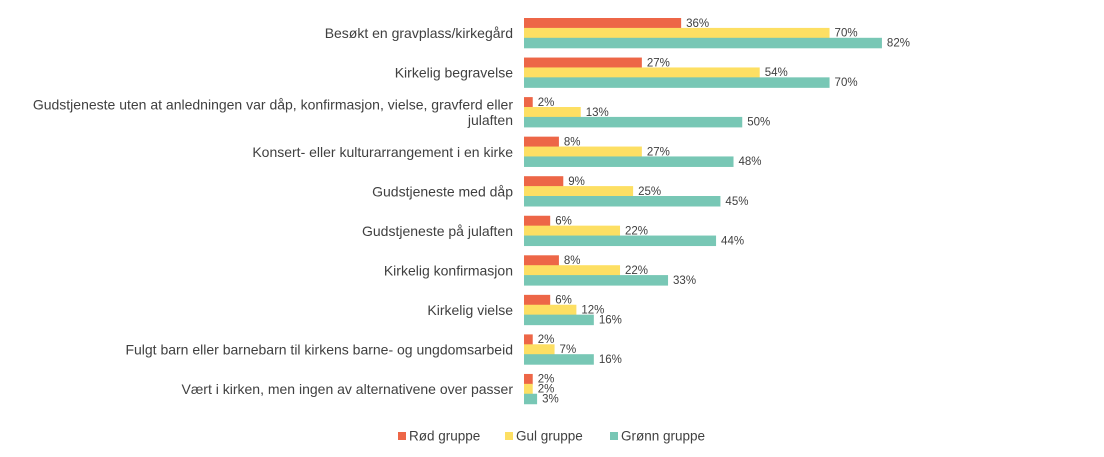  I want to click on category-label: Kirkelig begravelse, so click(454, 73).